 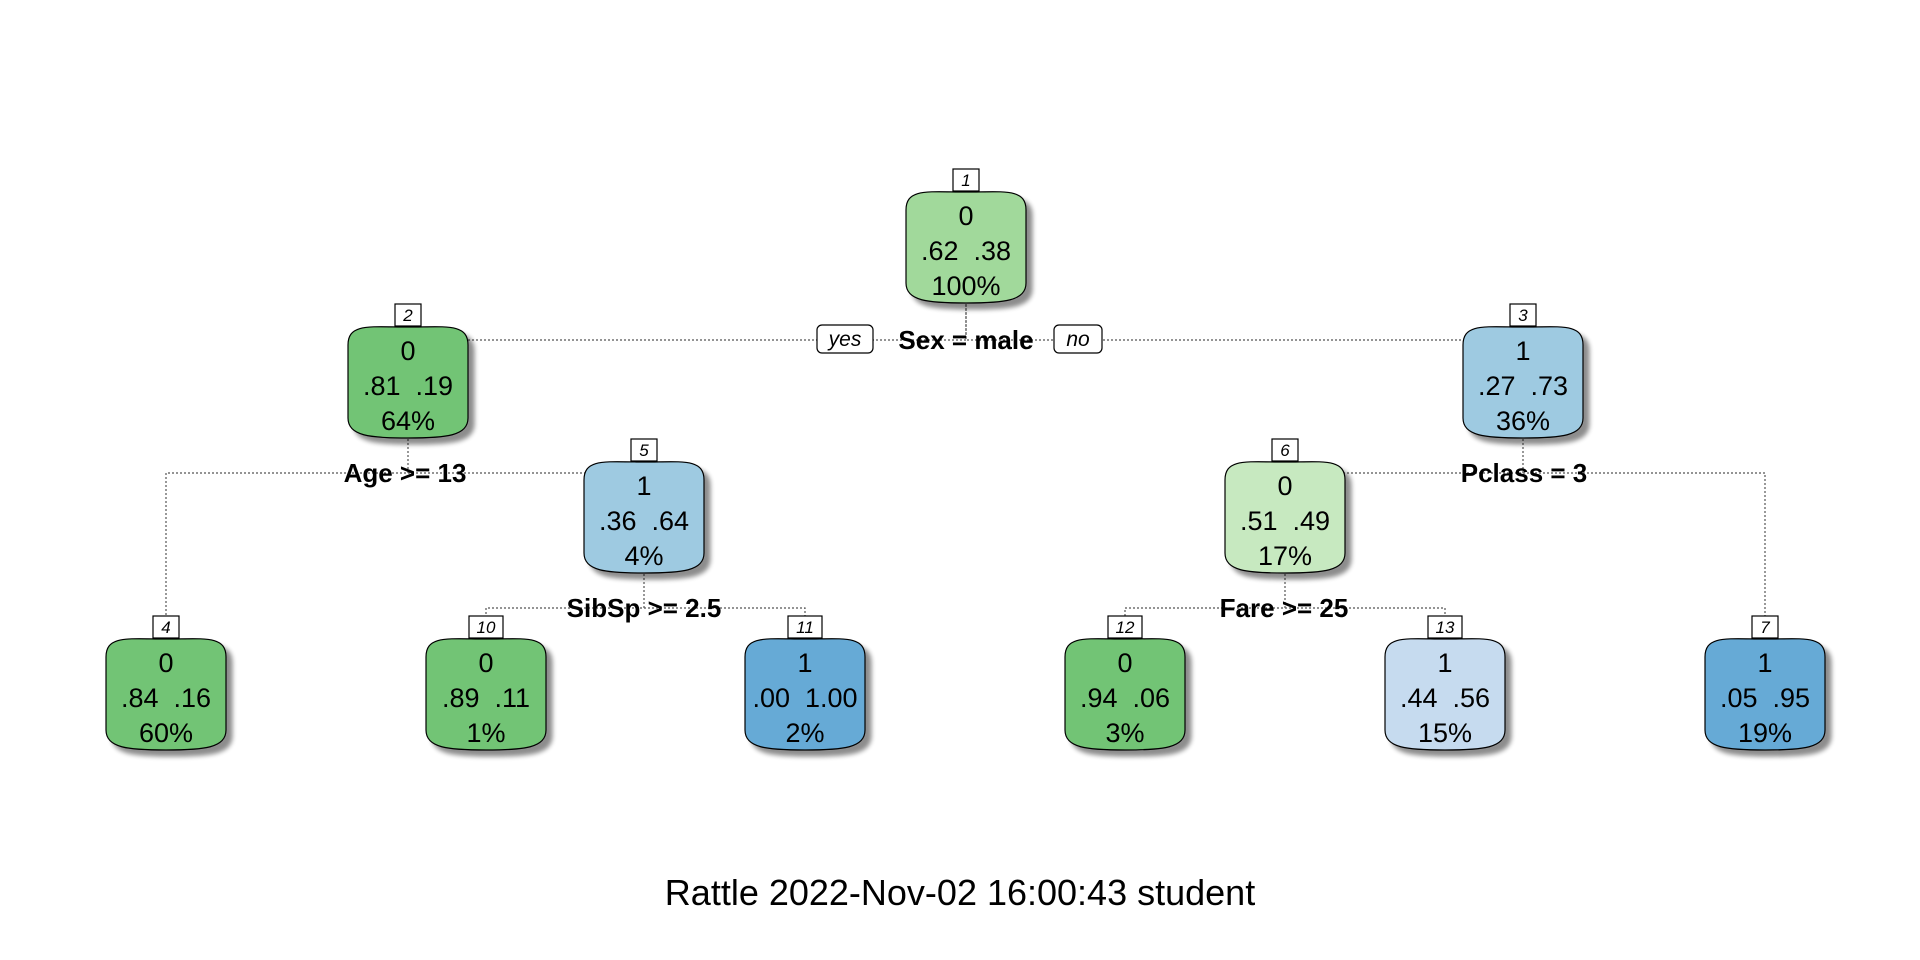 What do you see at coordinates (1523, 315) in the screenshot?
I see `node-number: 3` at bounding box center [1523, 315].